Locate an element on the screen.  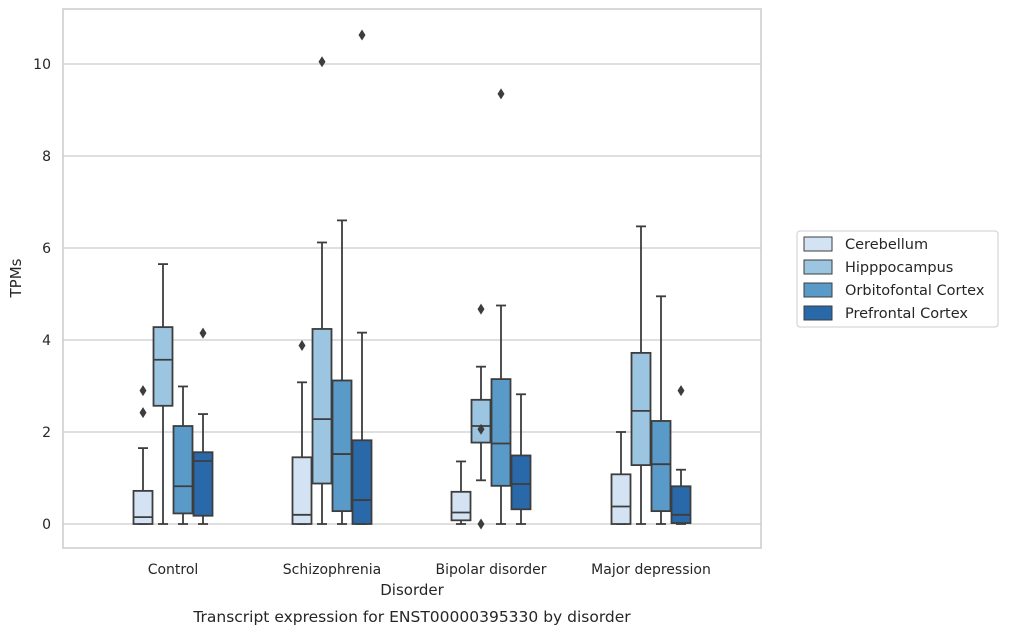
legend-label: Hipppocampus is located at coordinates (899, 268).